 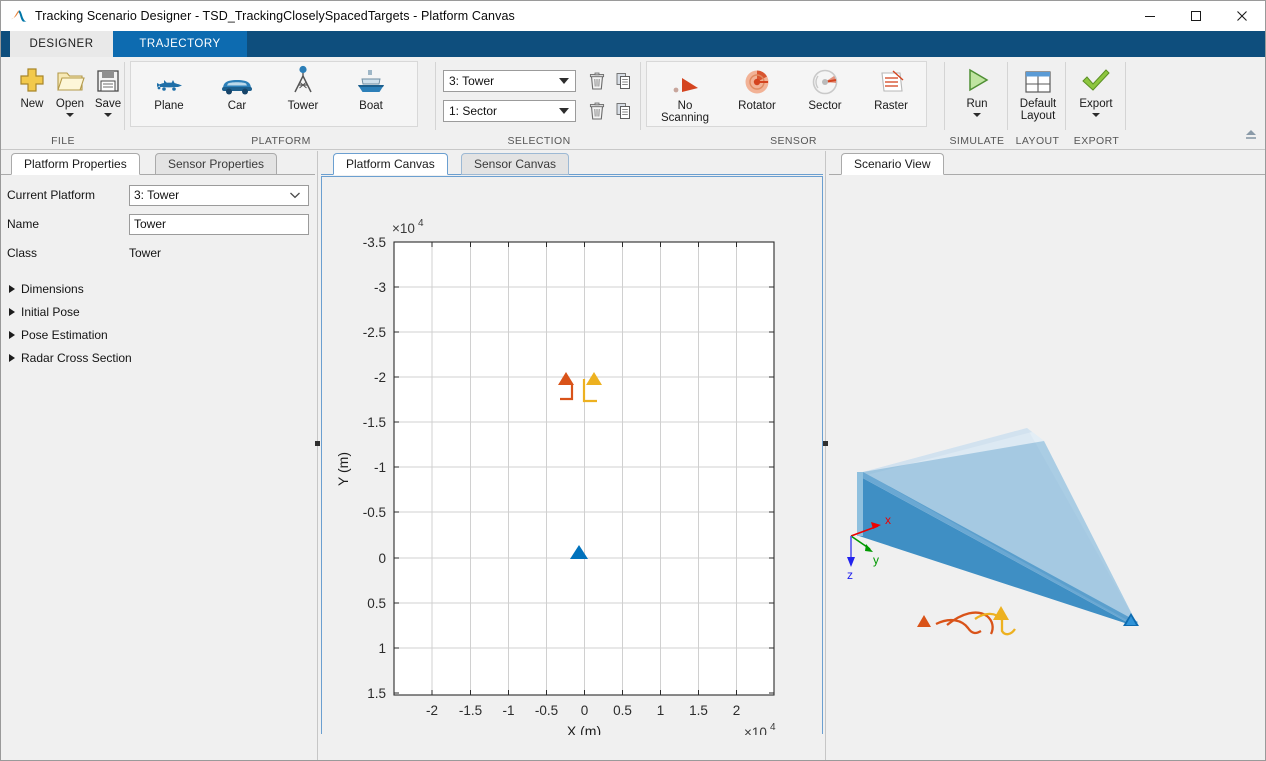 What do you see at coordinates (64, 335) in the screenshot?
I see `section-pose-estimation-label: Pose Estimation` at bounding box center [64, 335].